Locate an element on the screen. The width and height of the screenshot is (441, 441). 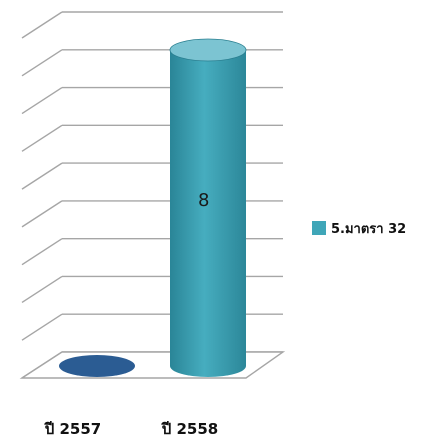
data-label: 8 is located at coordinates (203, 200).